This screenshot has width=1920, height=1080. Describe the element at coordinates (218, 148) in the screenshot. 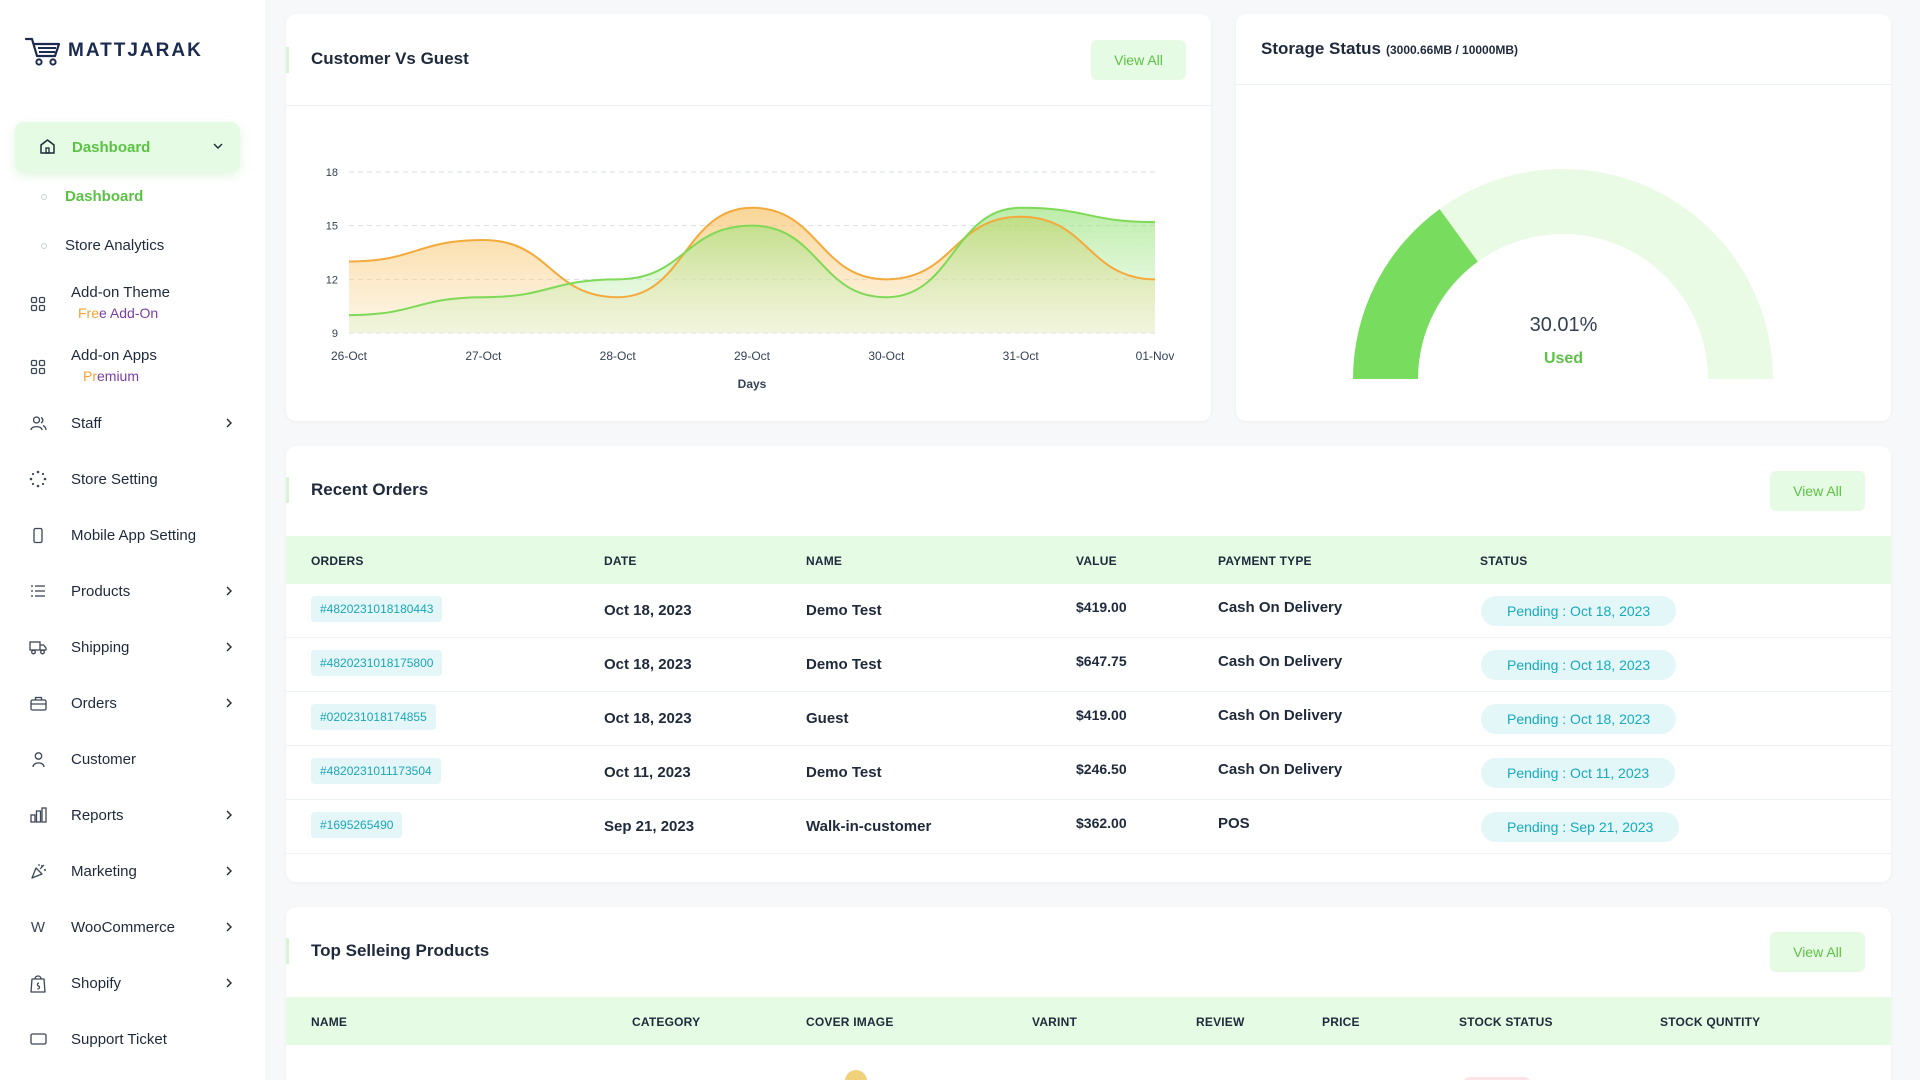

I see `chevron-down-icon` at that location.